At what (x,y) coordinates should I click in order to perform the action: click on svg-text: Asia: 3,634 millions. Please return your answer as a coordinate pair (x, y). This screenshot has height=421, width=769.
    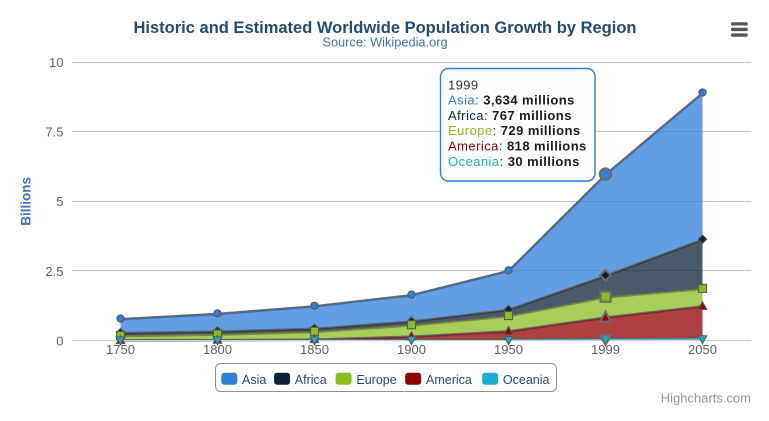
    Looking at the image, I should click on (511, 100).